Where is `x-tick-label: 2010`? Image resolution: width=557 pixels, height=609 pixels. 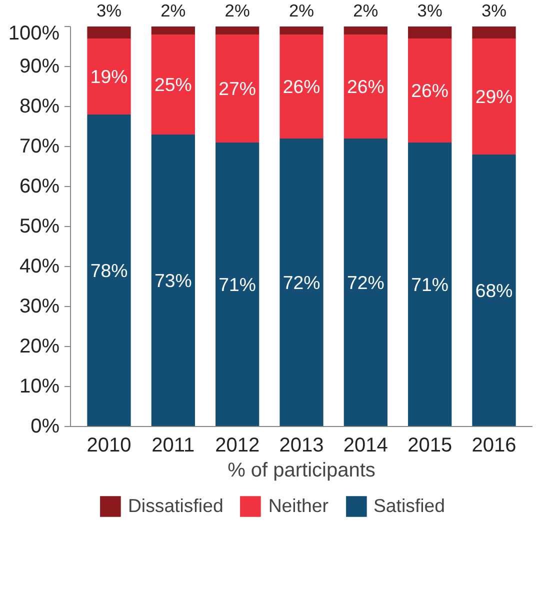 x-tick-label: 2010 is located at coordinates (109, 445).